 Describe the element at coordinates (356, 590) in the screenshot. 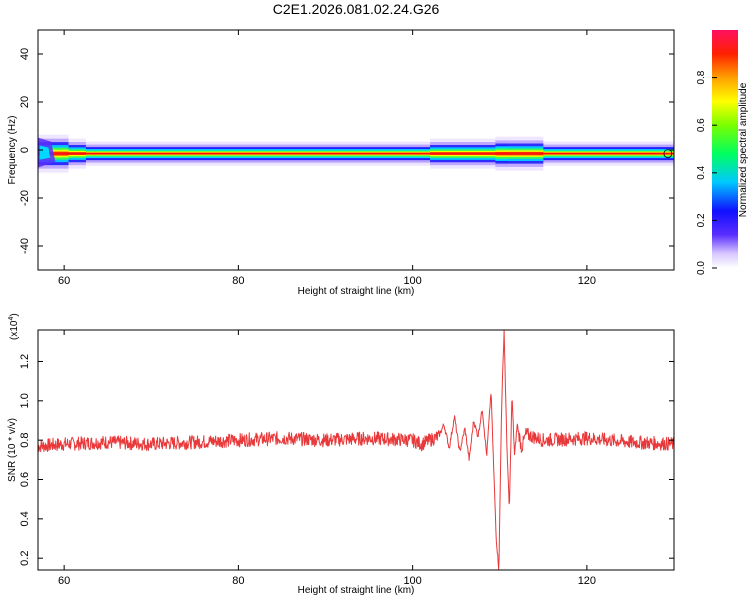

I see `snr-xlabel: Height of straight line (km)` at that location.